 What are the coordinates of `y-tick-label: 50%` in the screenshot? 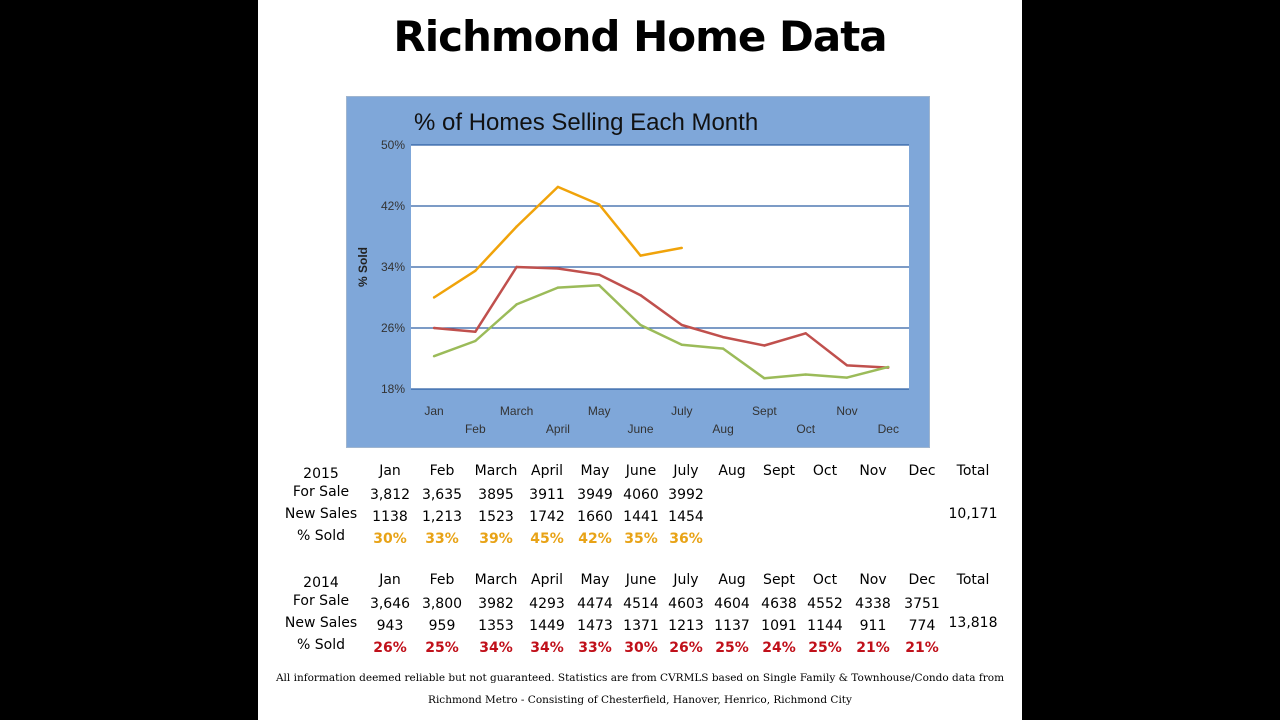 It's located at (393, 145).